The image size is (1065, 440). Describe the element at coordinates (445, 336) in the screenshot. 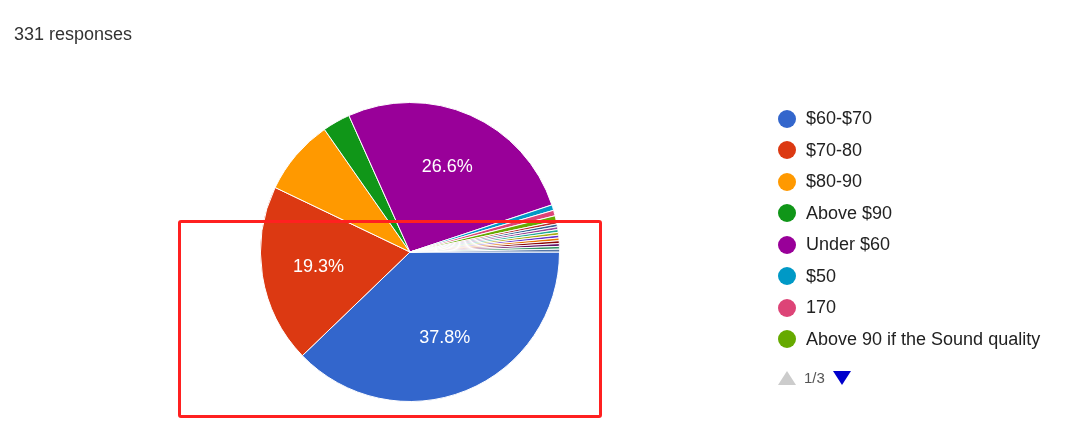

I see `data-label: 37.8%` at that location.